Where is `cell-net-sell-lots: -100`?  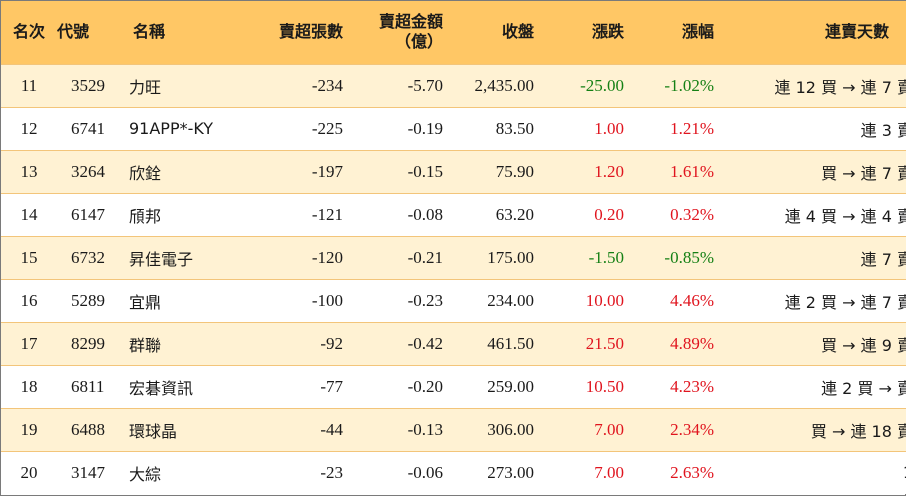
cell-net-sell-lots: -100 is located at coordinates (327, 300).